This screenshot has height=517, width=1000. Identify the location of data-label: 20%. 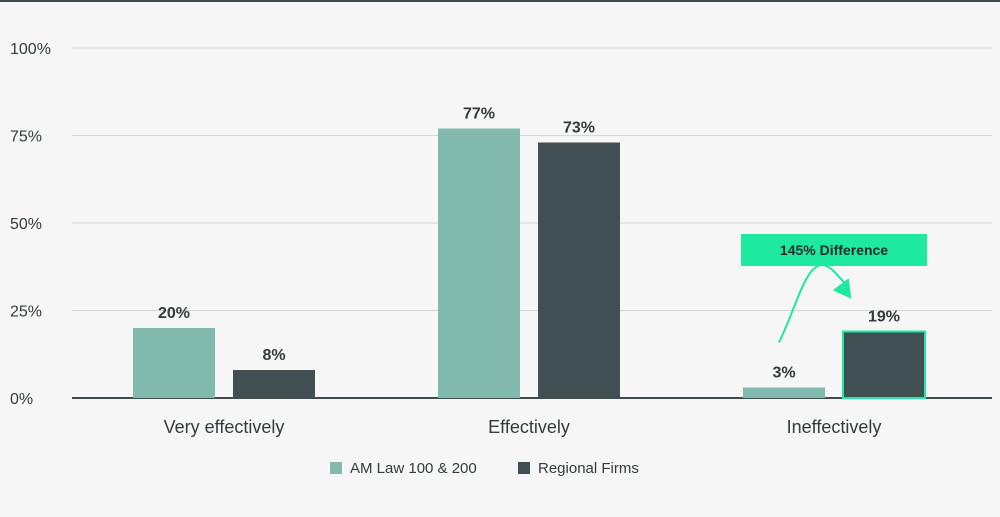
(174, 313).